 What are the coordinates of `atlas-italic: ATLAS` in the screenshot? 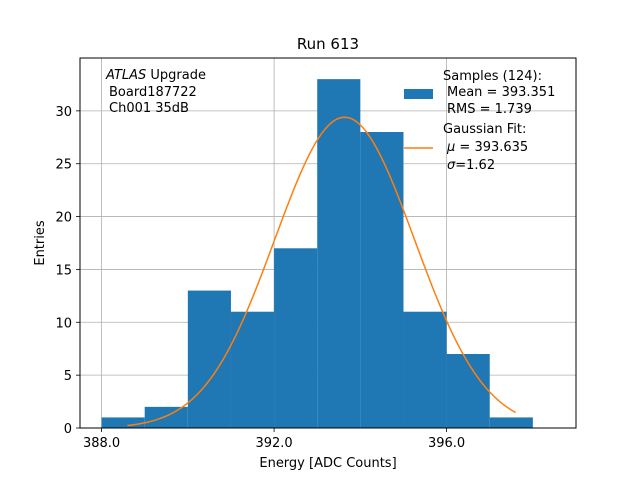 It's located at (125, 75).